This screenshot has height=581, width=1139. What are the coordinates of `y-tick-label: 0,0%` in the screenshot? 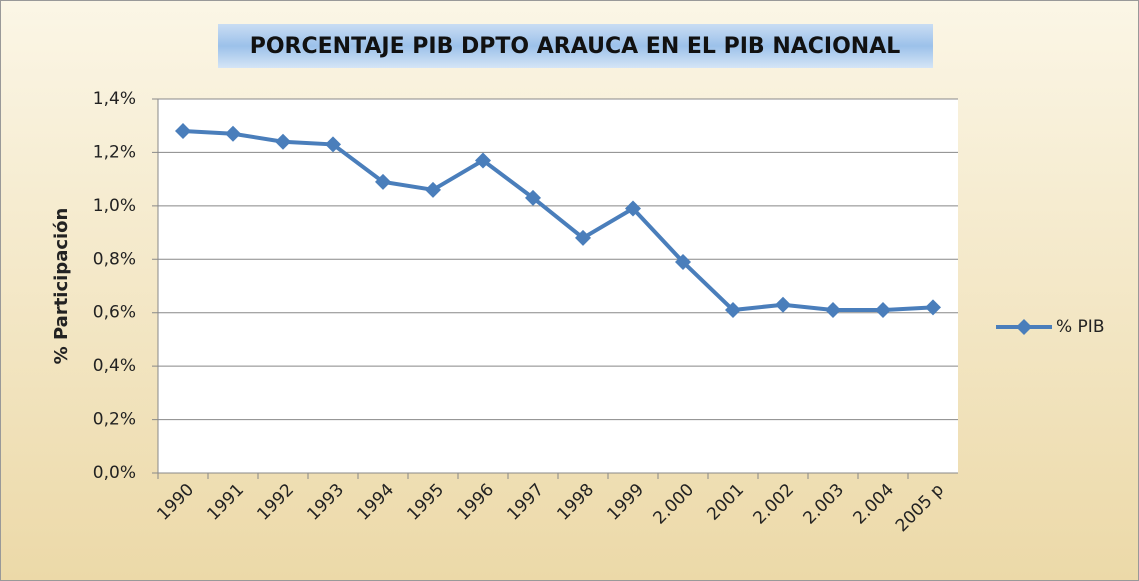 It's located at (114, 473).